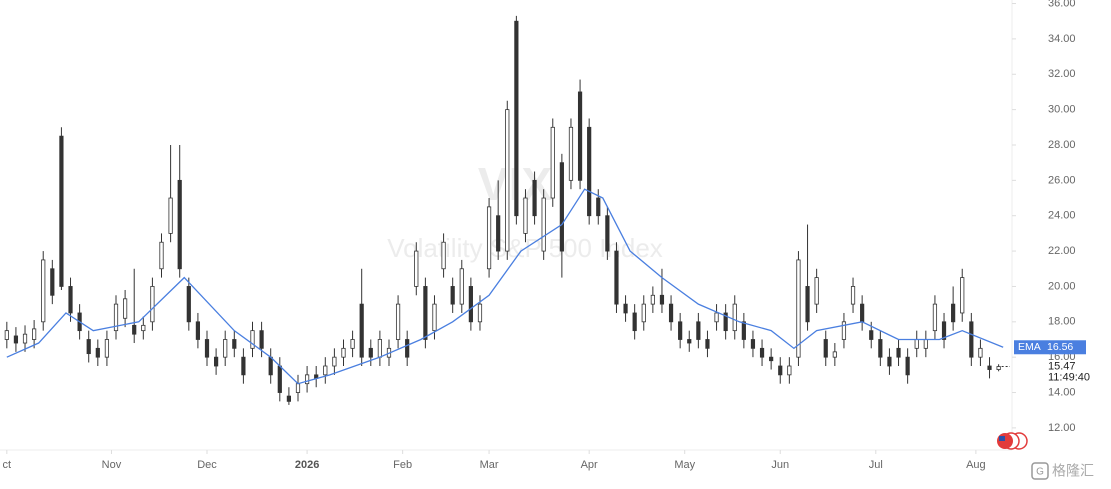  What do you see at coordinates (1062, 74) in the screenshot?
I see `y-tick-label: 32.00` at bounding box center [1062, 74].